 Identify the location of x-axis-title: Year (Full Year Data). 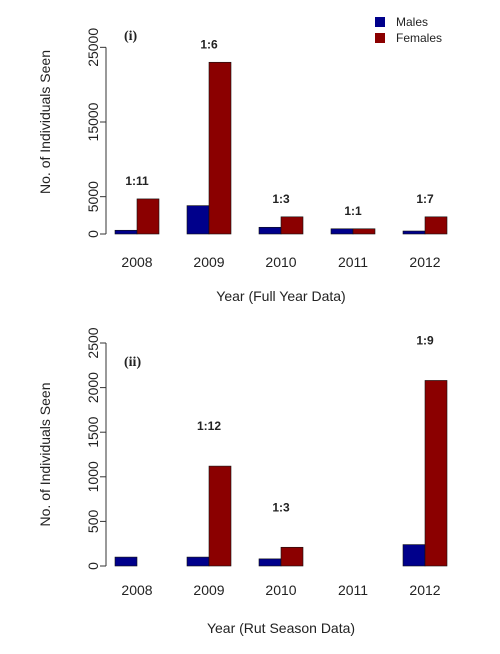
(280, 296).